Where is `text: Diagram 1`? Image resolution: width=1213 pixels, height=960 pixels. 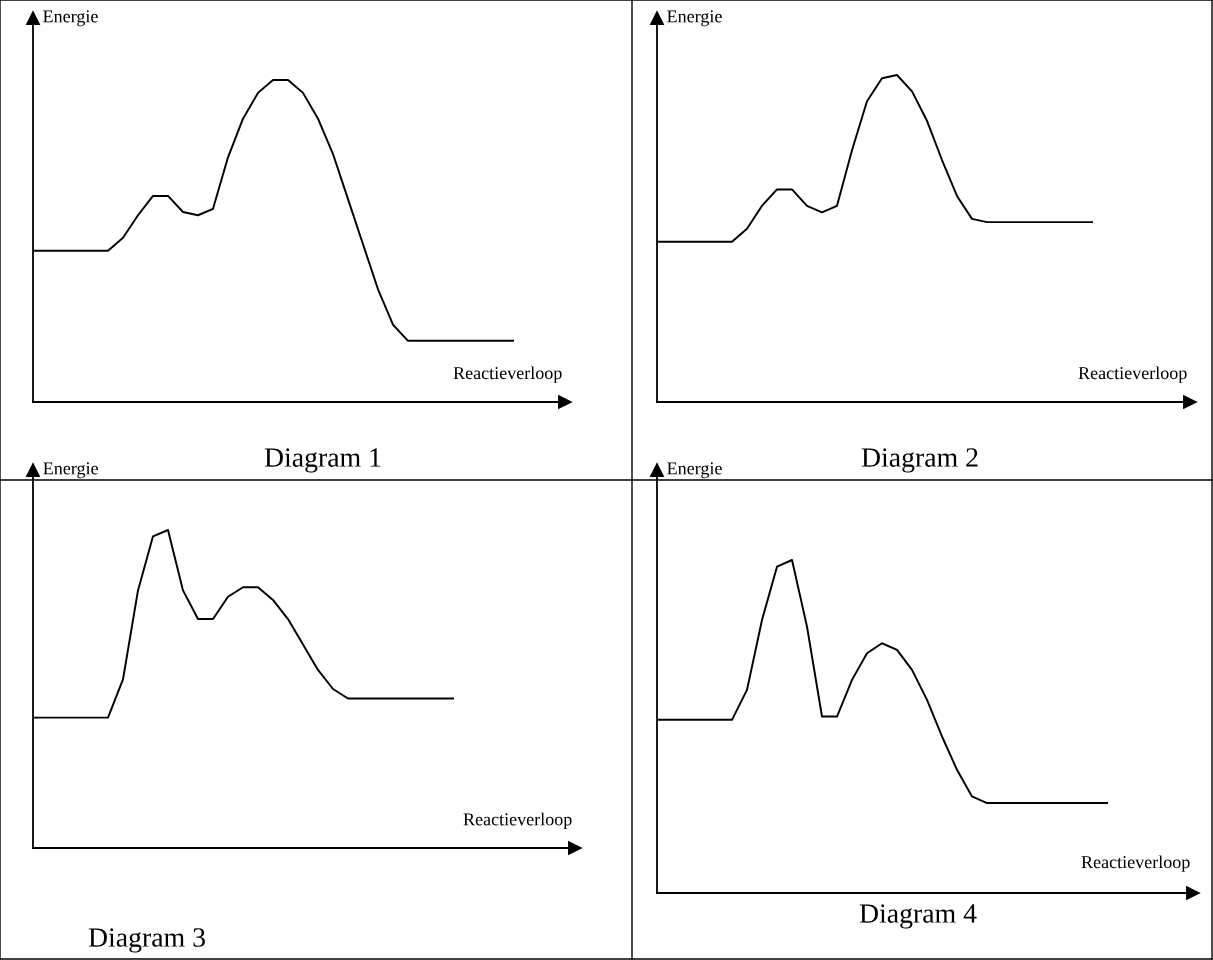
text: Diagram 1 is located at coordinates (322, 460).